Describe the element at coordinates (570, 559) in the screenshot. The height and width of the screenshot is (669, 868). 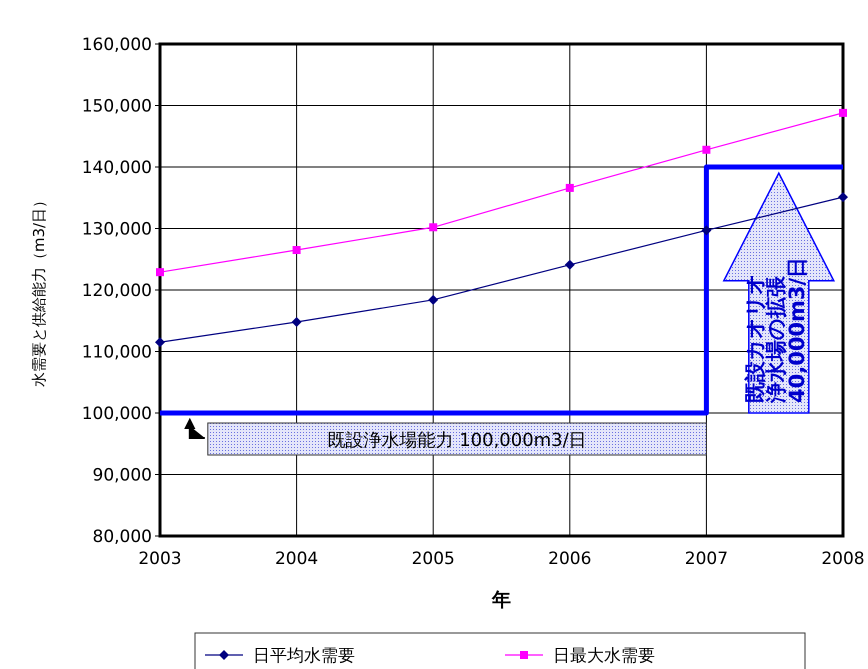
I see `x-tick-label: 2006` at that location.